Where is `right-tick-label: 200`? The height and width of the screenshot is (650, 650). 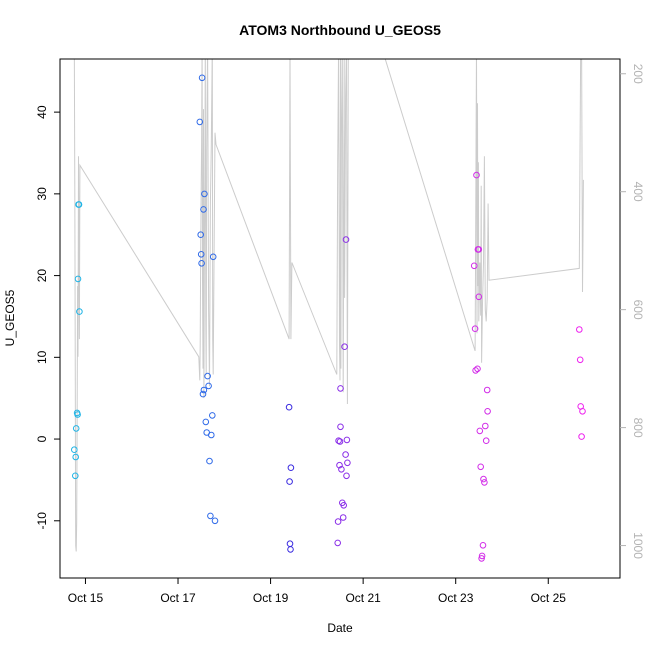
right-tick-label: 200 is located at coordinates (638, 74).